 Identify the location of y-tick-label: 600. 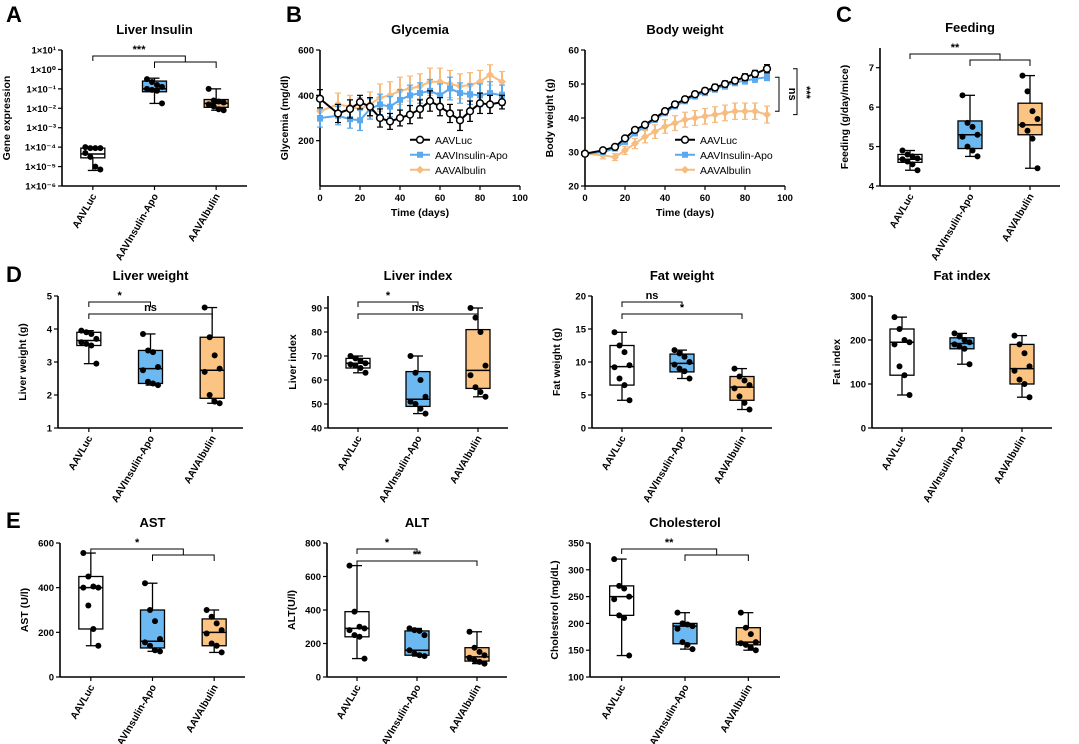
(306, 51).